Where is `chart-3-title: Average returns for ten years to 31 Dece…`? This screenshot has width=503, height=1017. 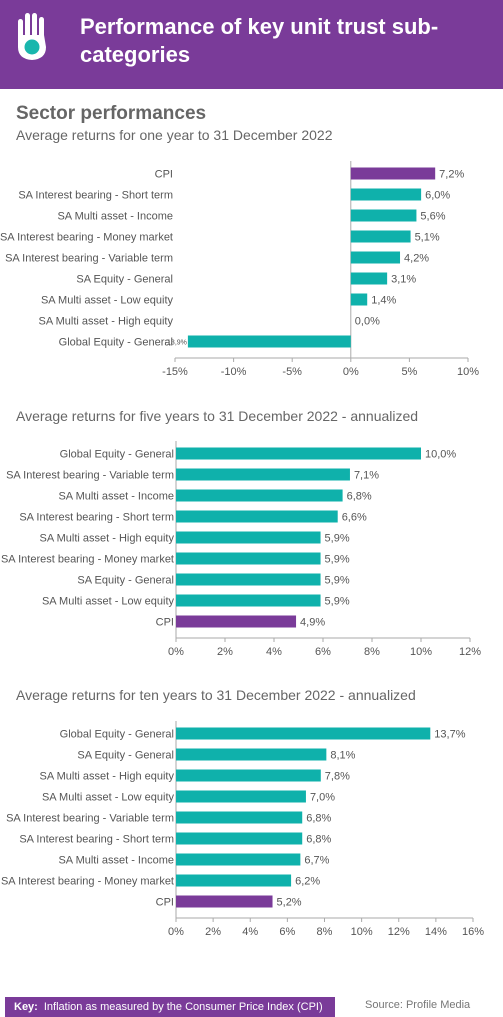
chart-3-title: Average returns for ten years to 31 Dece… is located at coordinates (216, 695).